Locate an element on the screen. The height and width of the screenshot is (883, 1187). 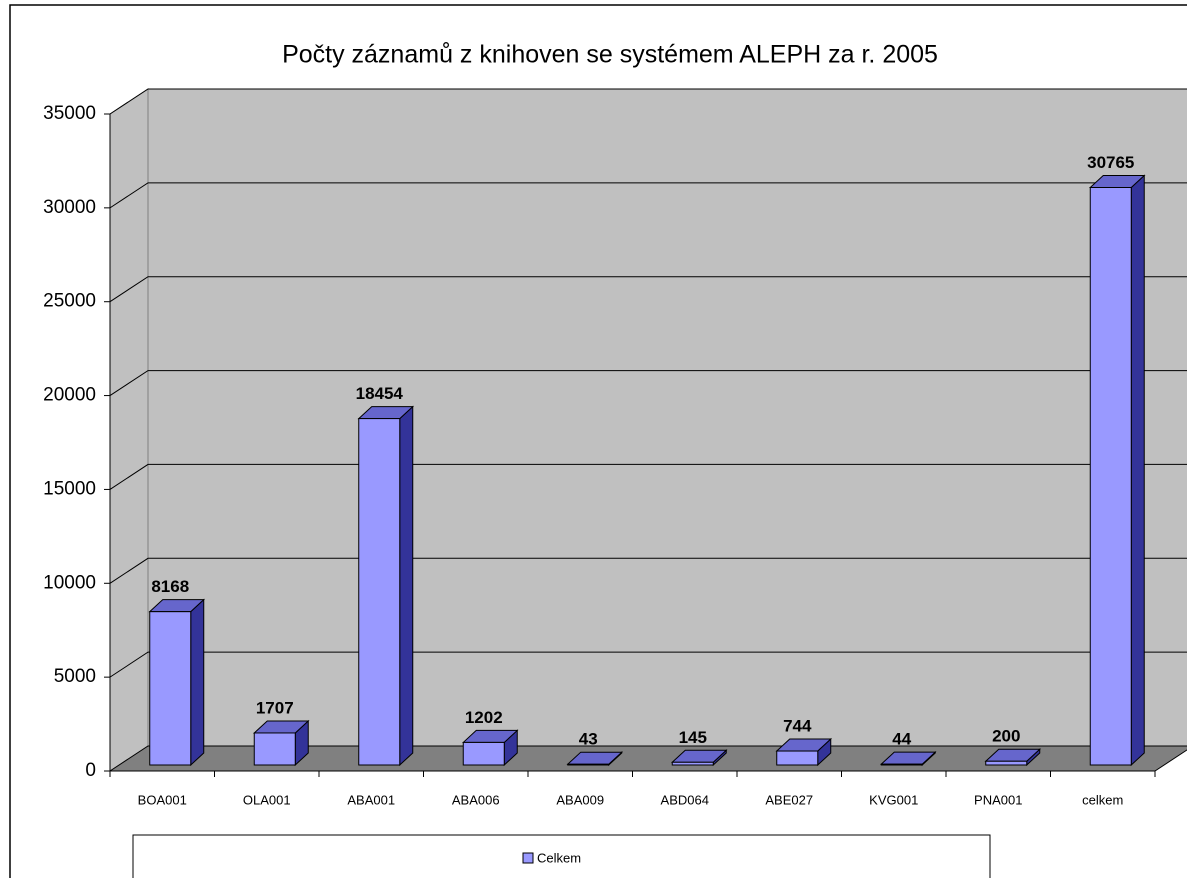
y-tick-label: 20000 is located at coordinates (69, 395).